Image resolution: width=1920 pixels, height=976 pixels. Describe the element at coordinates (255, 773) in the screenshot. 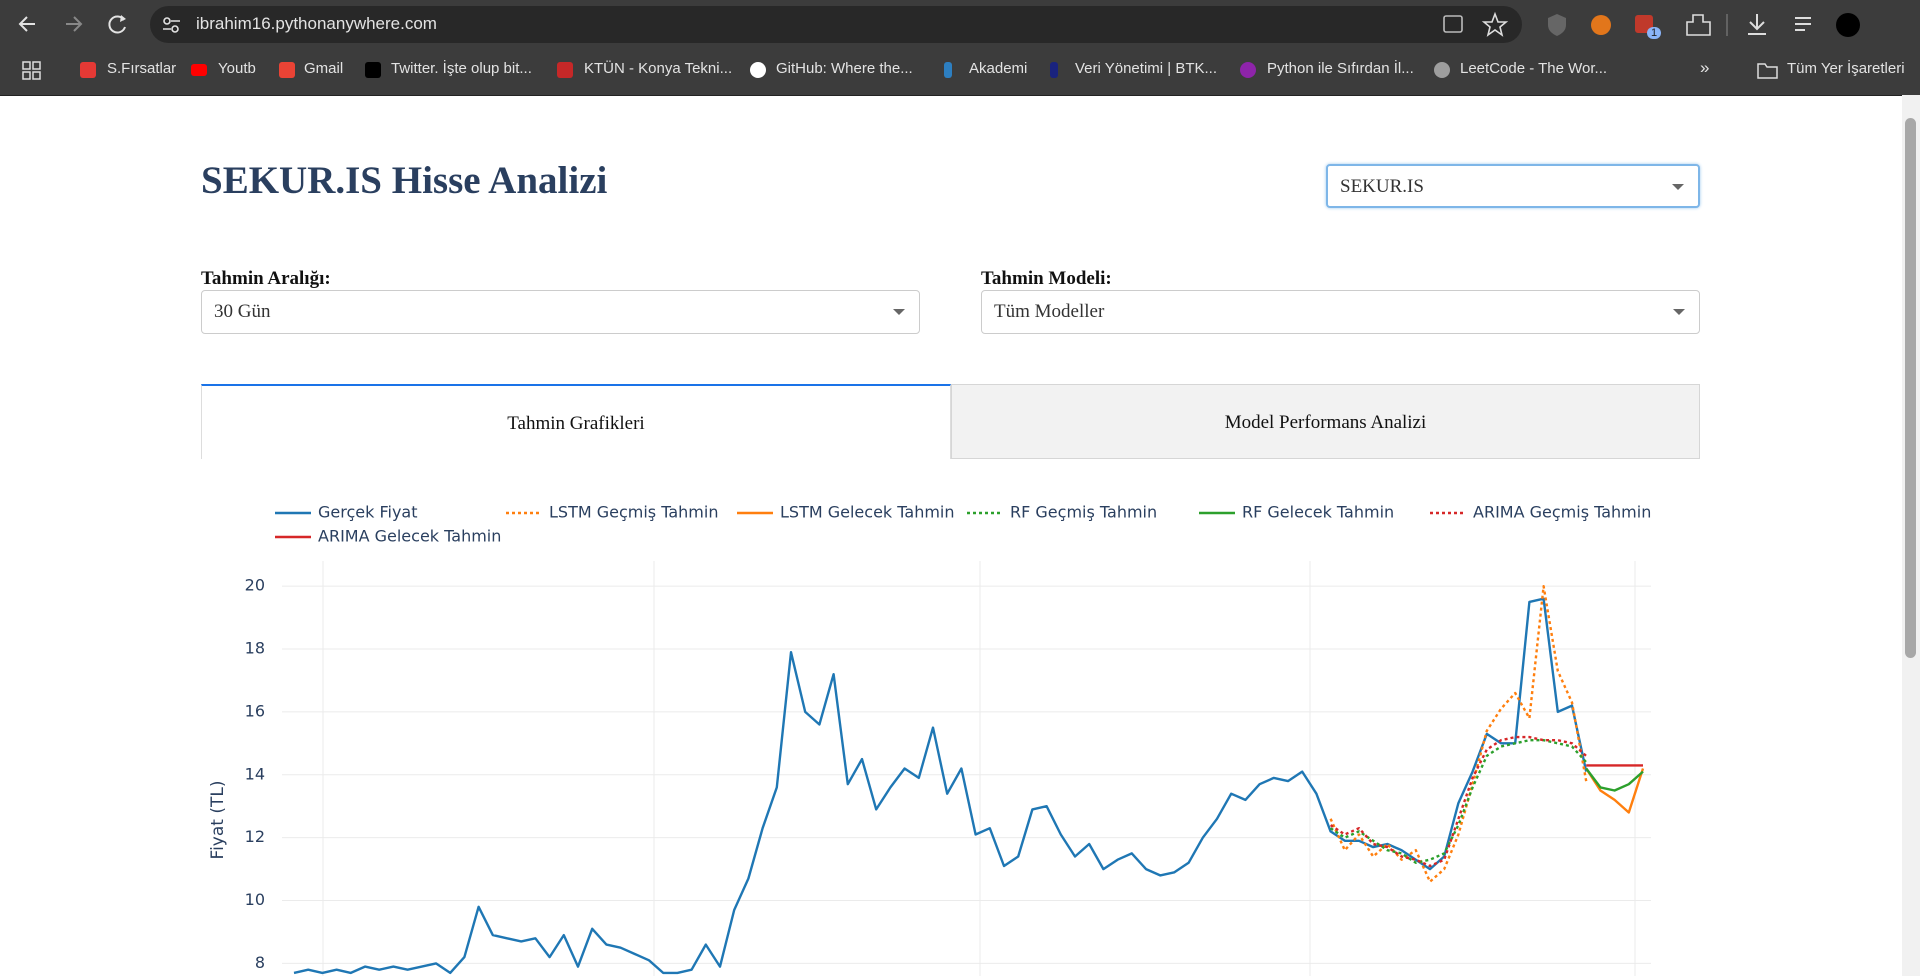

I see `y-tick-label: 14` at that location.